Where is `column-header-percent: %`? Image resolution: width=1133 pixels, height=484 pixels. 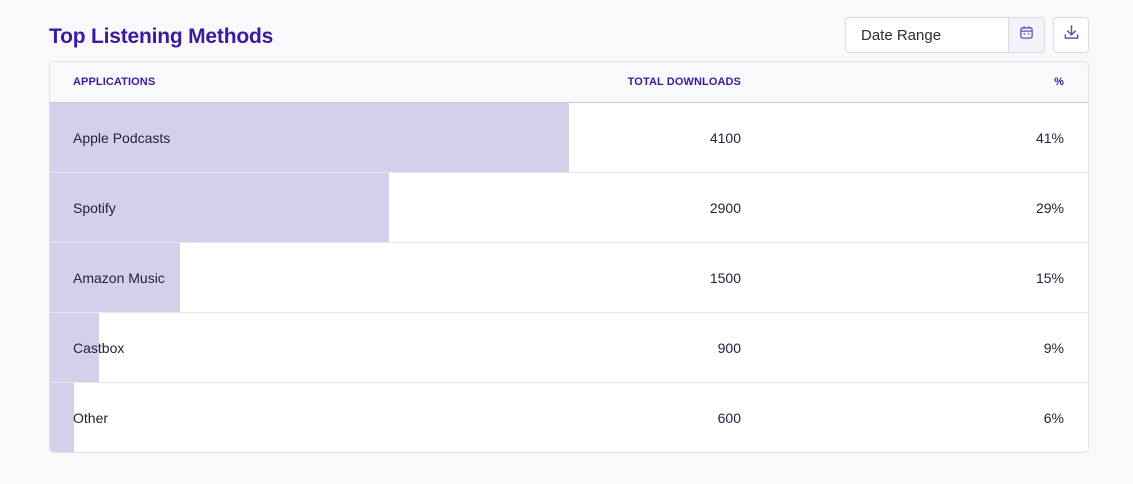 column-header-percent: % is located at coordinates (1059, 82).